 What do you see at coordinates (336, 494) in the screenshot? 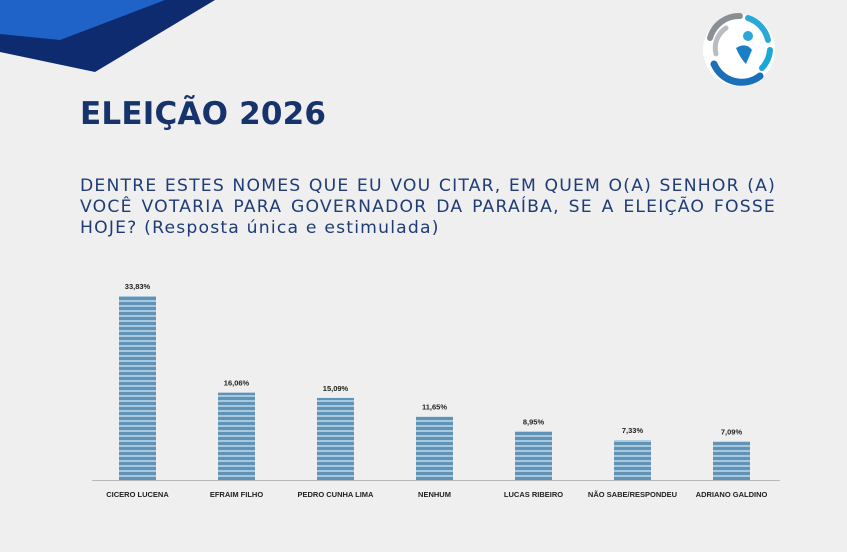
I see `category-label: PEDRO CUNHA LIMA` at bounding box center [336, 494].